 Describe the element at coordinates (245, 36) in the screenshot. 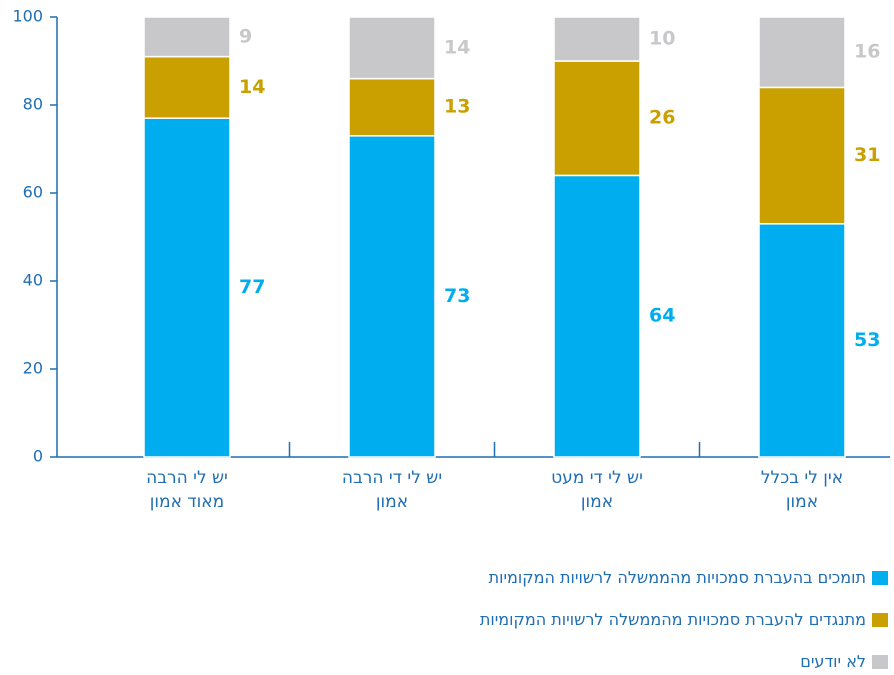

I see `value-label: 9` at that location.